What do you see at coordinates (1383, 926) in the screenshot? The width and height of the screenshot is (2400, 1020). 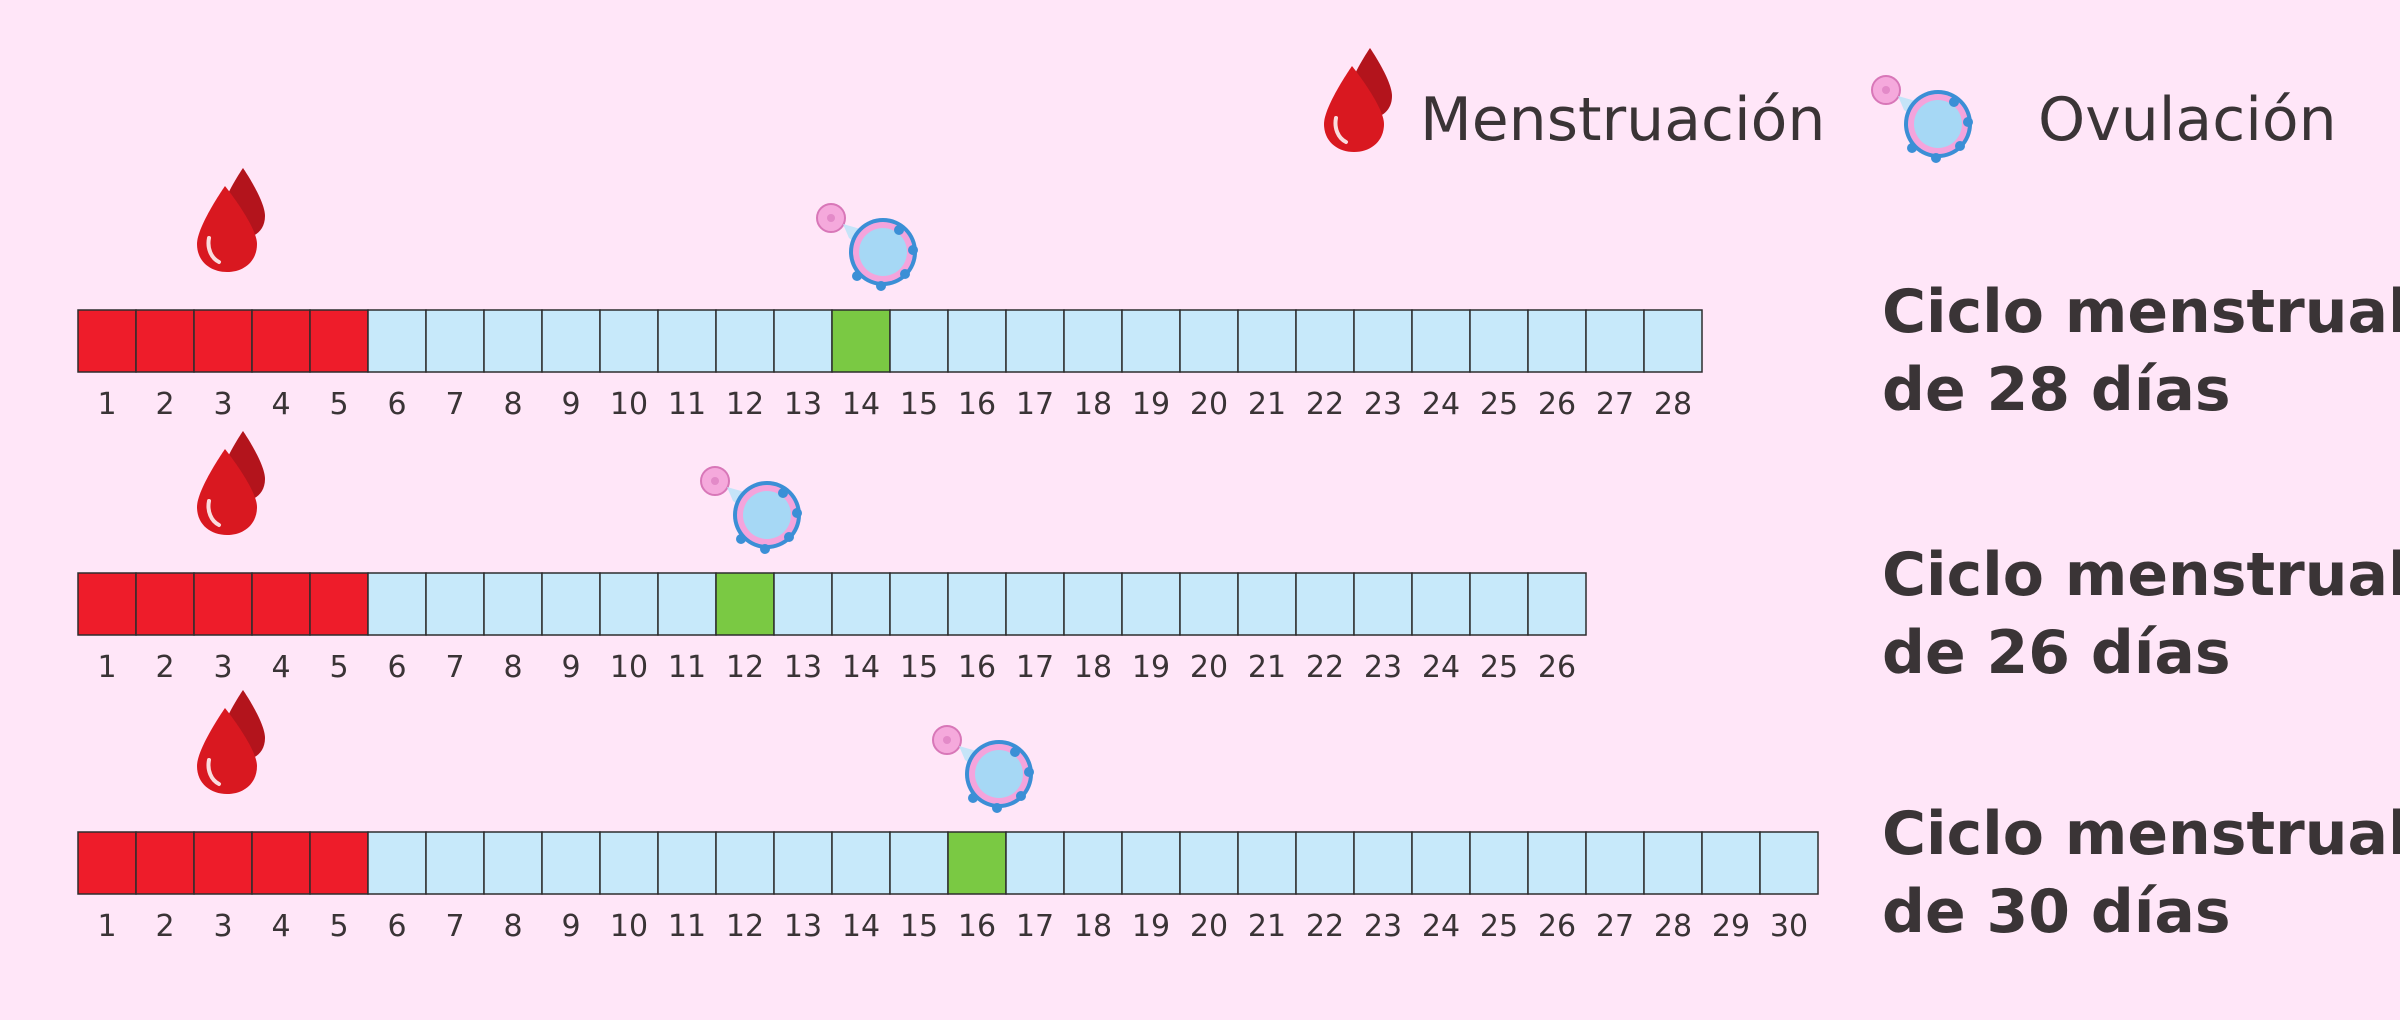 I see `day-number: 23` at bounding box center [1383, 926].